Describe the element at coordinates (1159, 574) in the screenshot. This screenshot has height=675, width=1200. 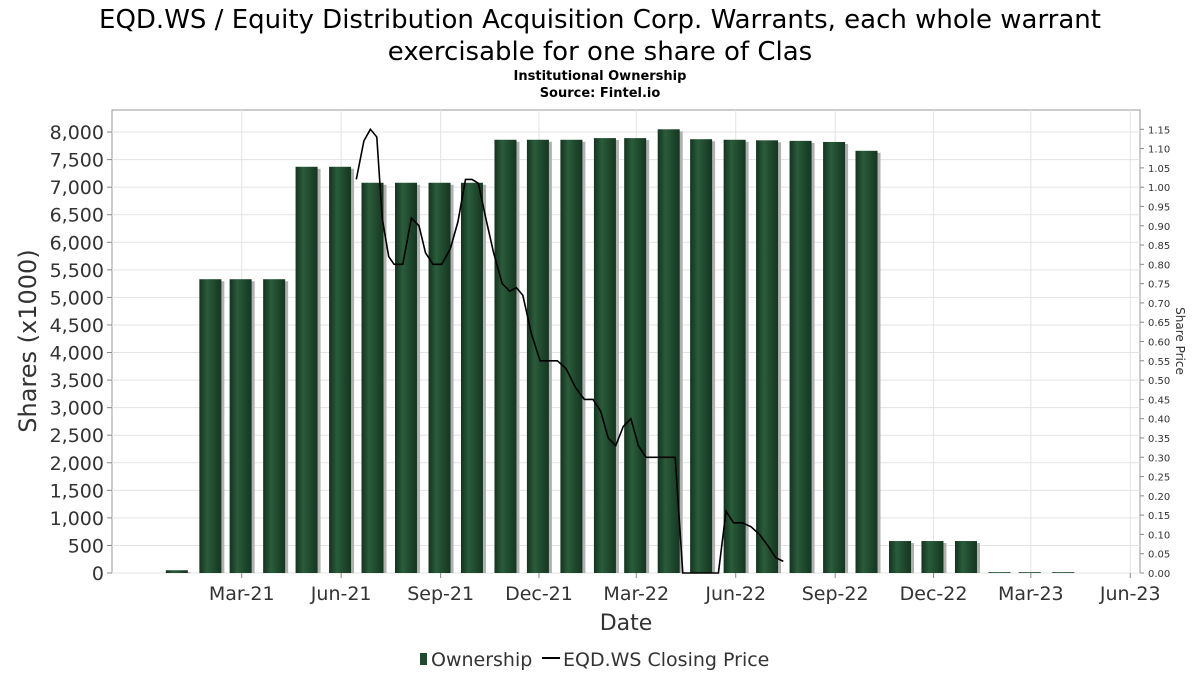
I see `y2-tick-label: 0.00` at that location.